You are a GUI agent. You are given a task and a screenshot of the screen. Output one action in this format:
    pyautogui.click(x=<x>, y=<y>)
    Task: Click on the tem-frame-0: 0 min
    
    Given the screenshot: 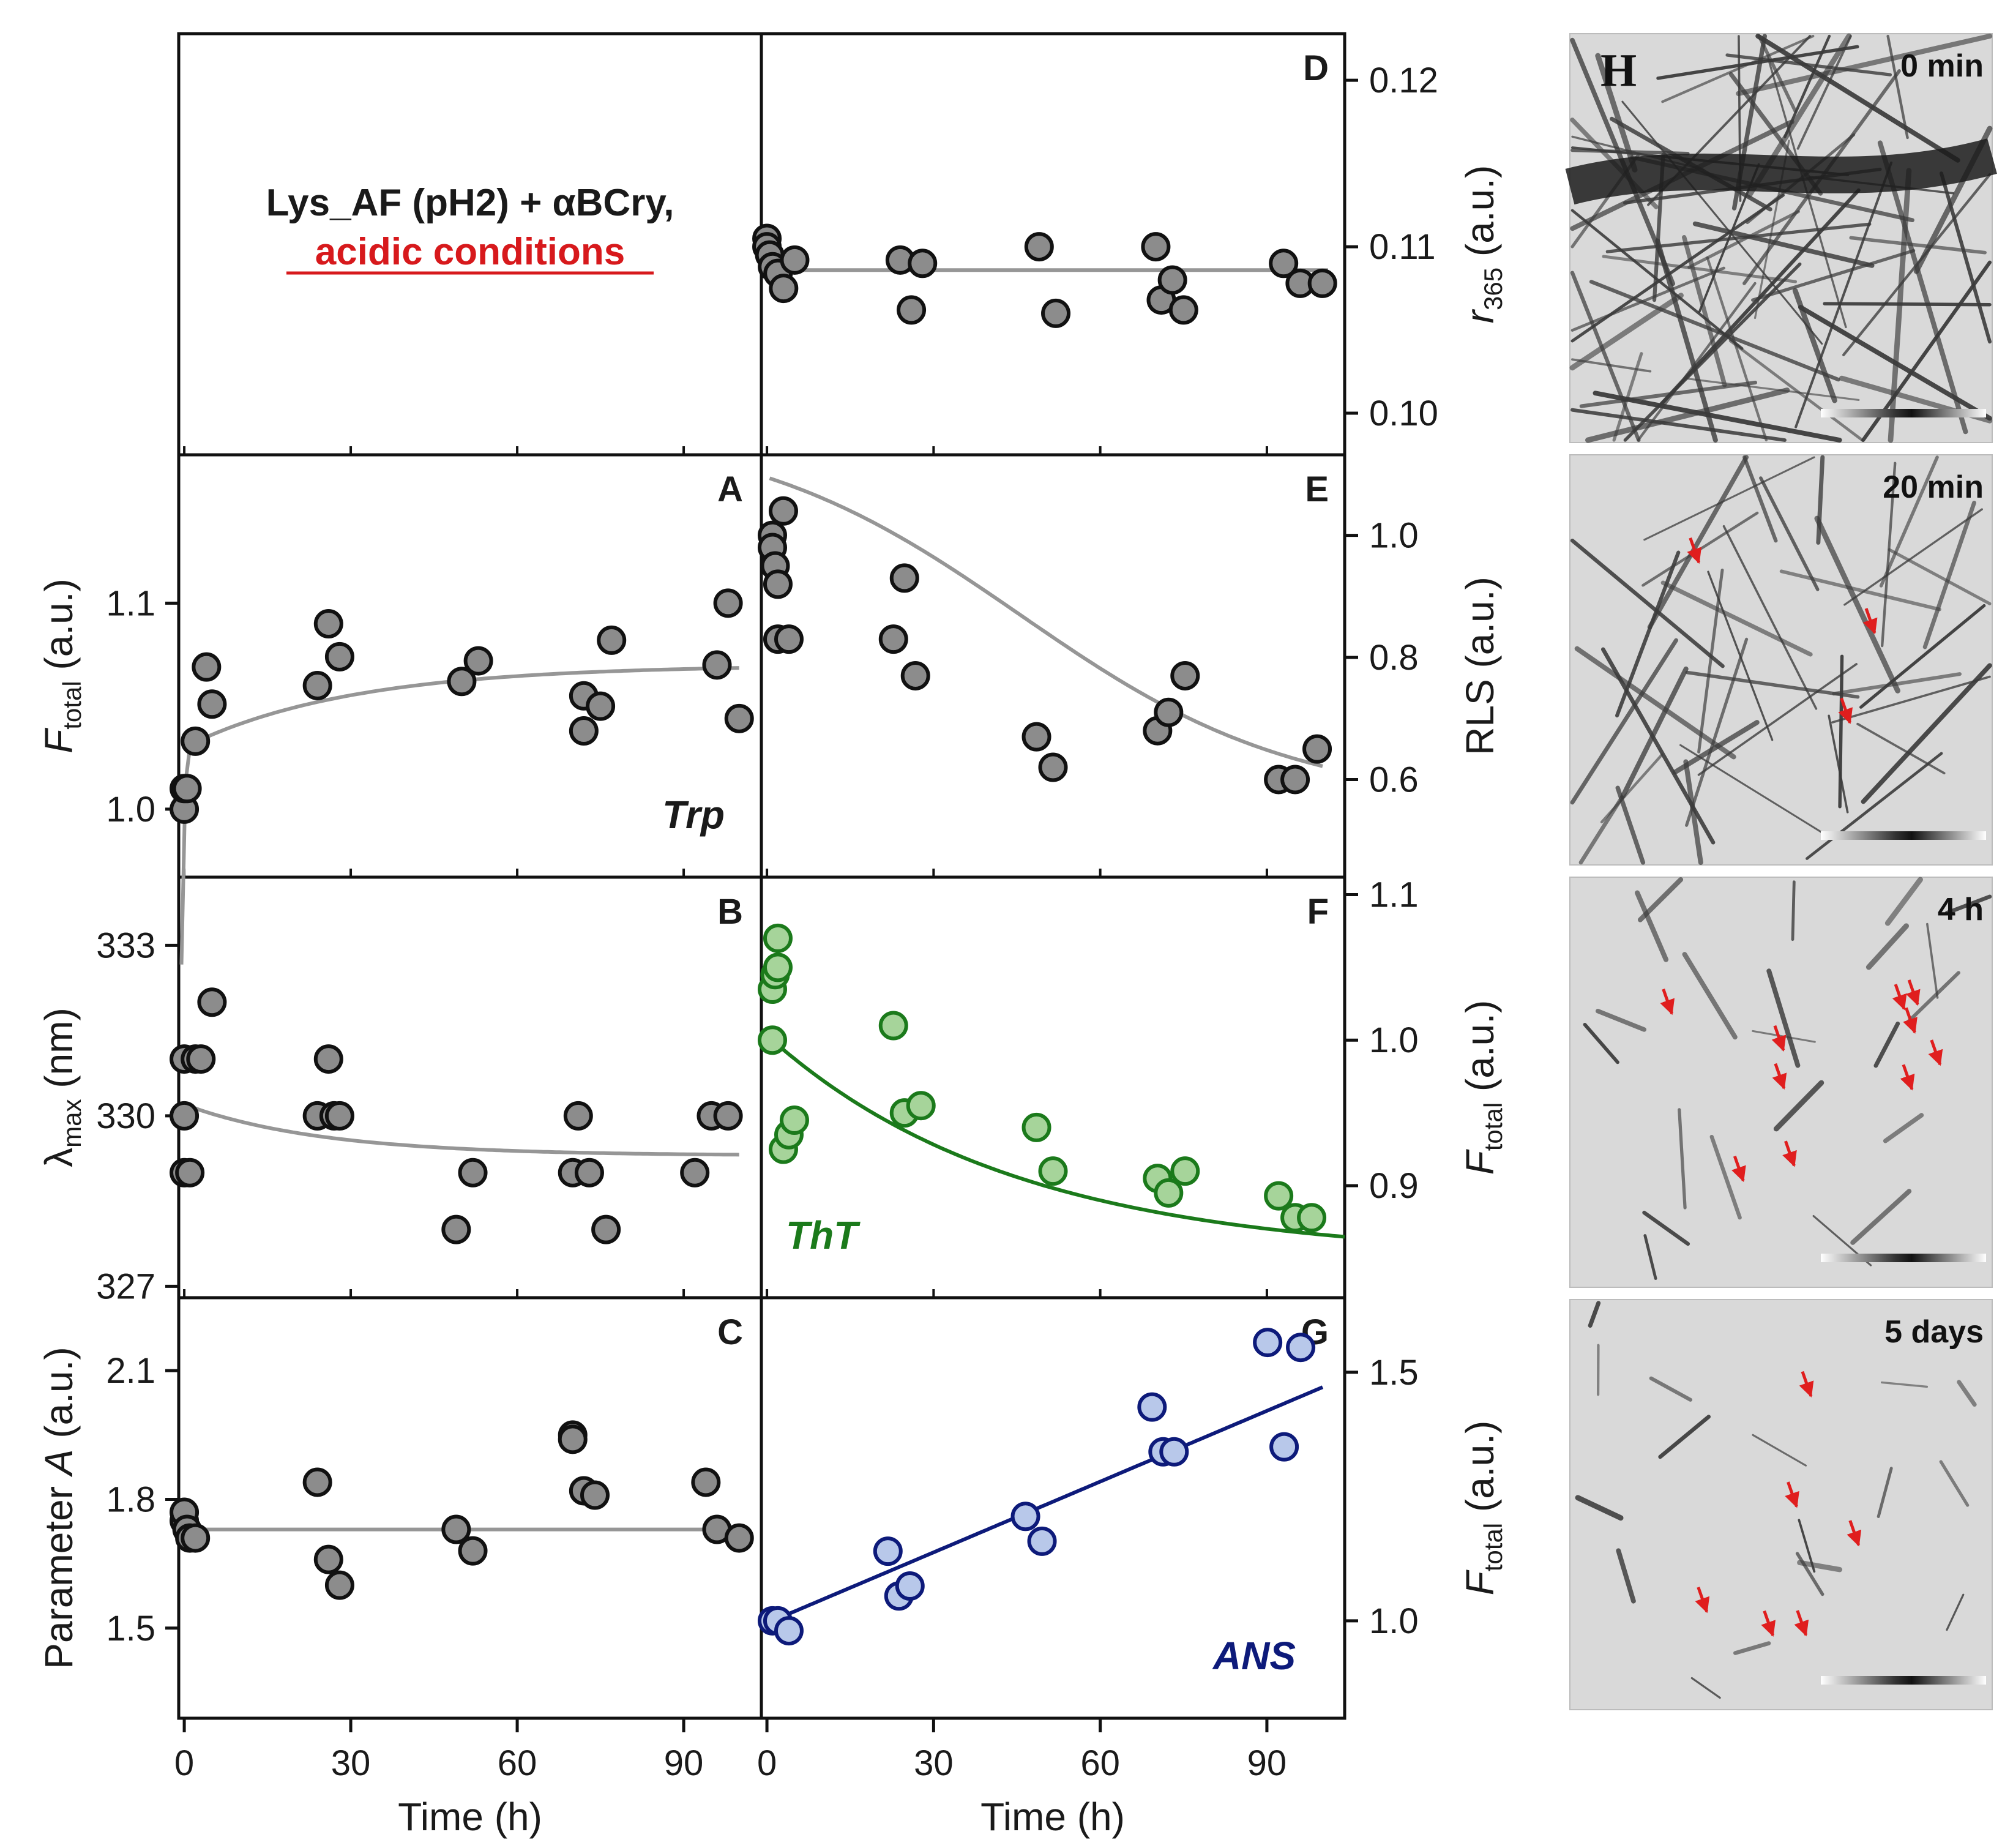 What is the action you would take?
    pyautogui.click(x=1781, y=238)
    